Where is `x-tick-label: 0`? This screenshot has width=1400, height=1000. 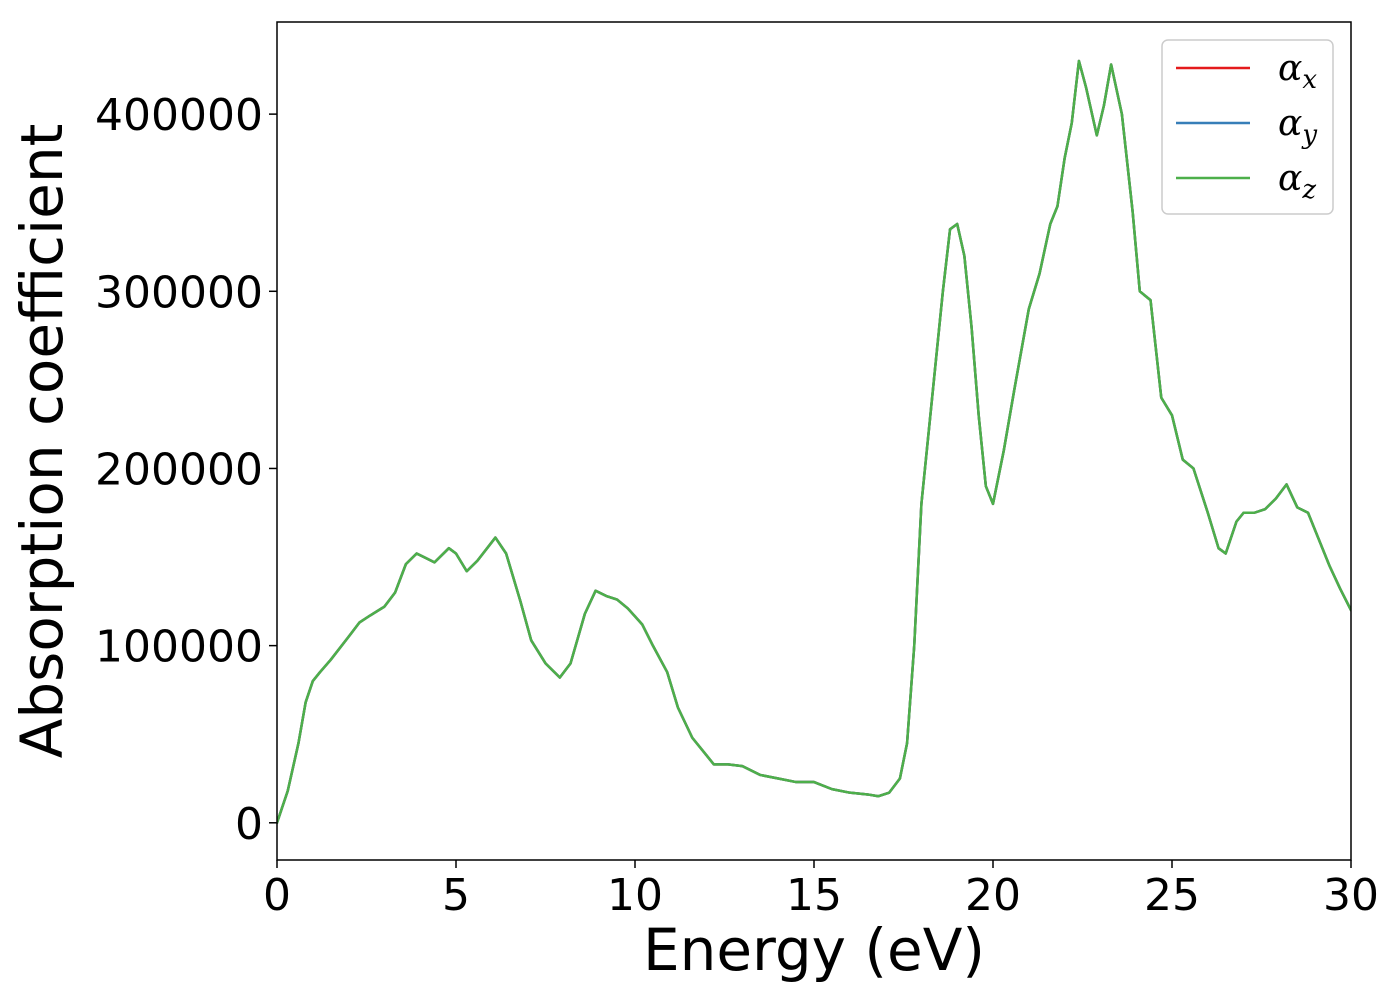 x-tick-label: 0 is located at coordinates (277, 895).